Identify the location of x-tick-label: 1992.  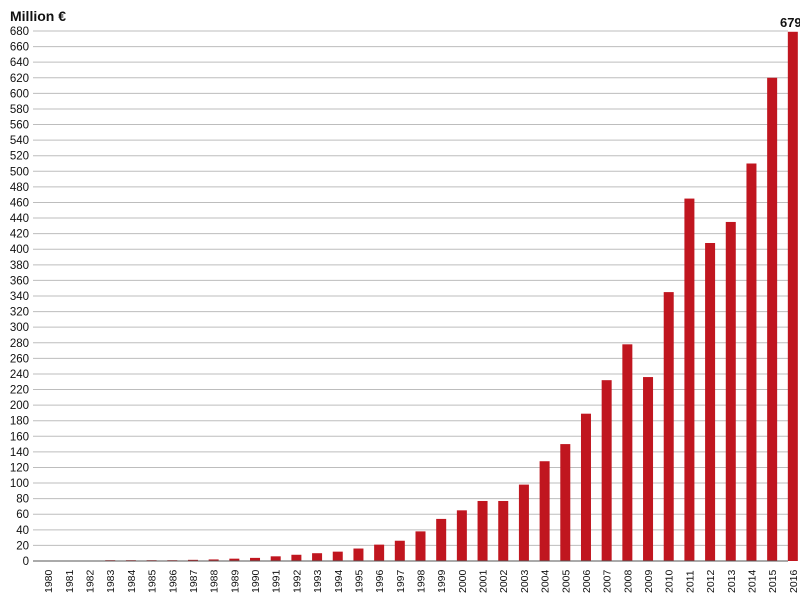
(297, 581).